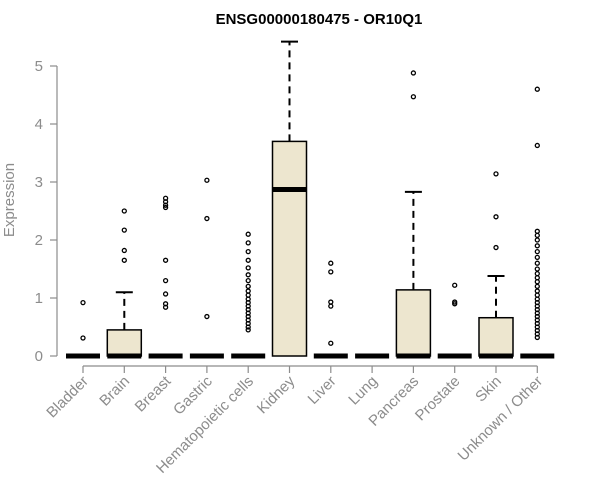 This screenshot has height=500, width=600. I want to click on y-tick-label: 1, so click(39, 298).